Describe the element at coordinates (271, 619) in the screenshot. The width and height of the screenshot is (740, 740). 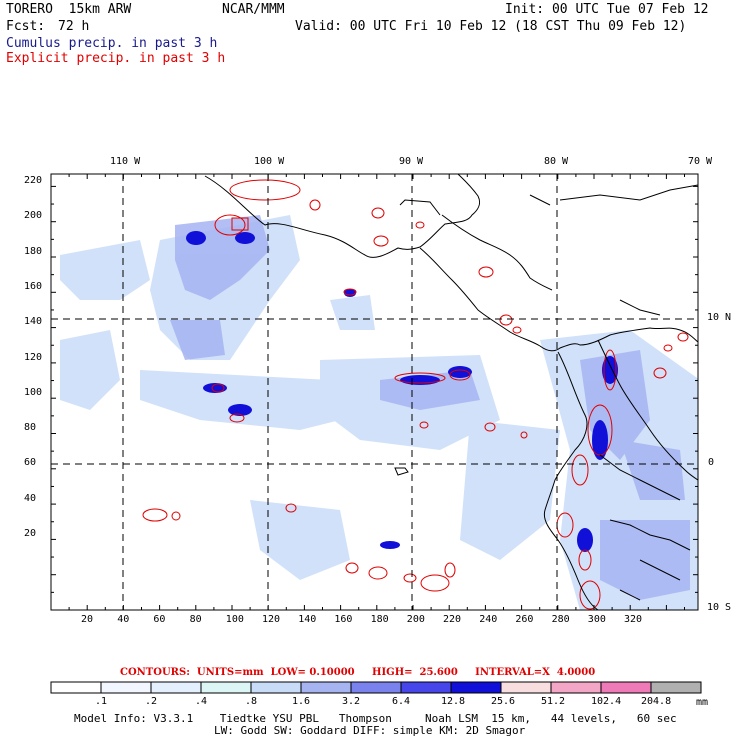
I see `x-tick-label: 120` at that location.